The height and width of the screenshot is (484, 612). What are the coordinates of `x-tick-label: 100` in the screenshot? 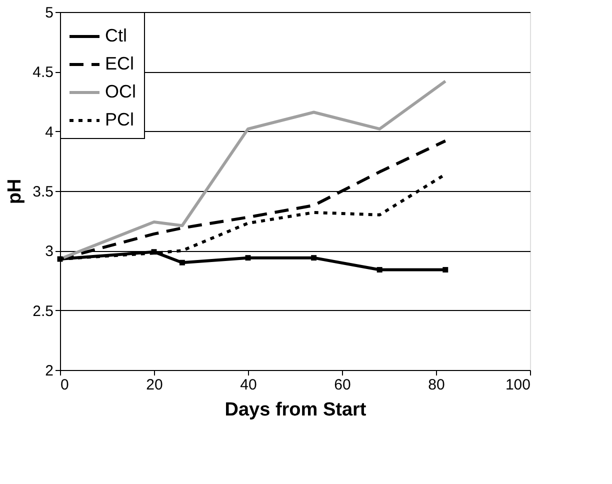 It's located at (517, 385).